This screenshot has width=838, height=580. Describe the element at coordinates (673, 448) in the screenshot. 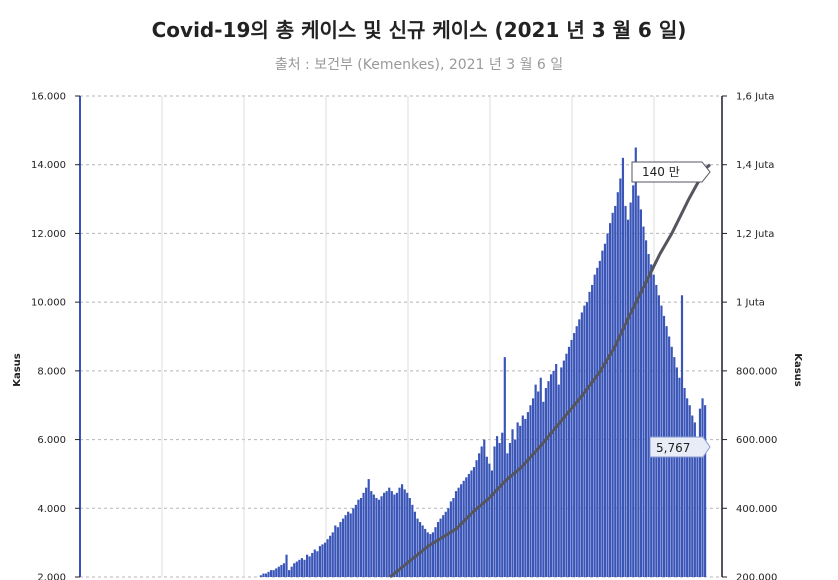

I see `new-cases-annotation-text: 5,767` at that location.